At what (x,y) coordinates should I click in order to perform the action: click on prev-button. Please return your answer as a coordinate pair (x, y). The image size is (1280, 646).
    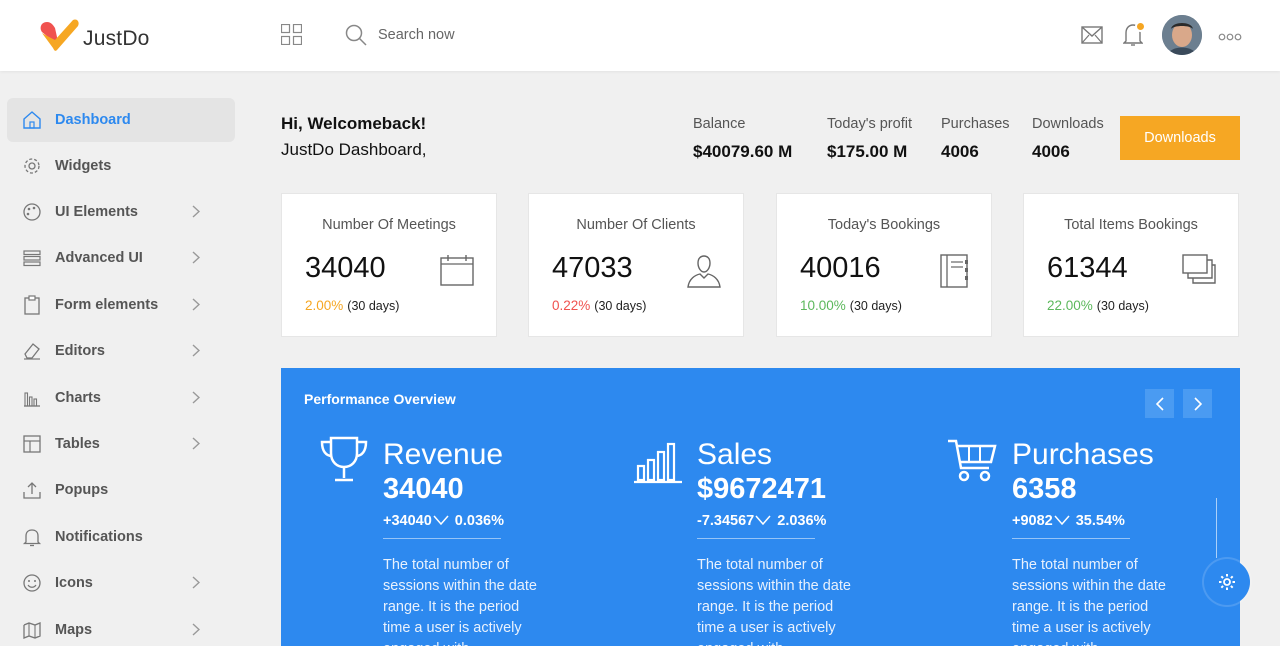
    Looking at the image, I should click on (1159, 403).